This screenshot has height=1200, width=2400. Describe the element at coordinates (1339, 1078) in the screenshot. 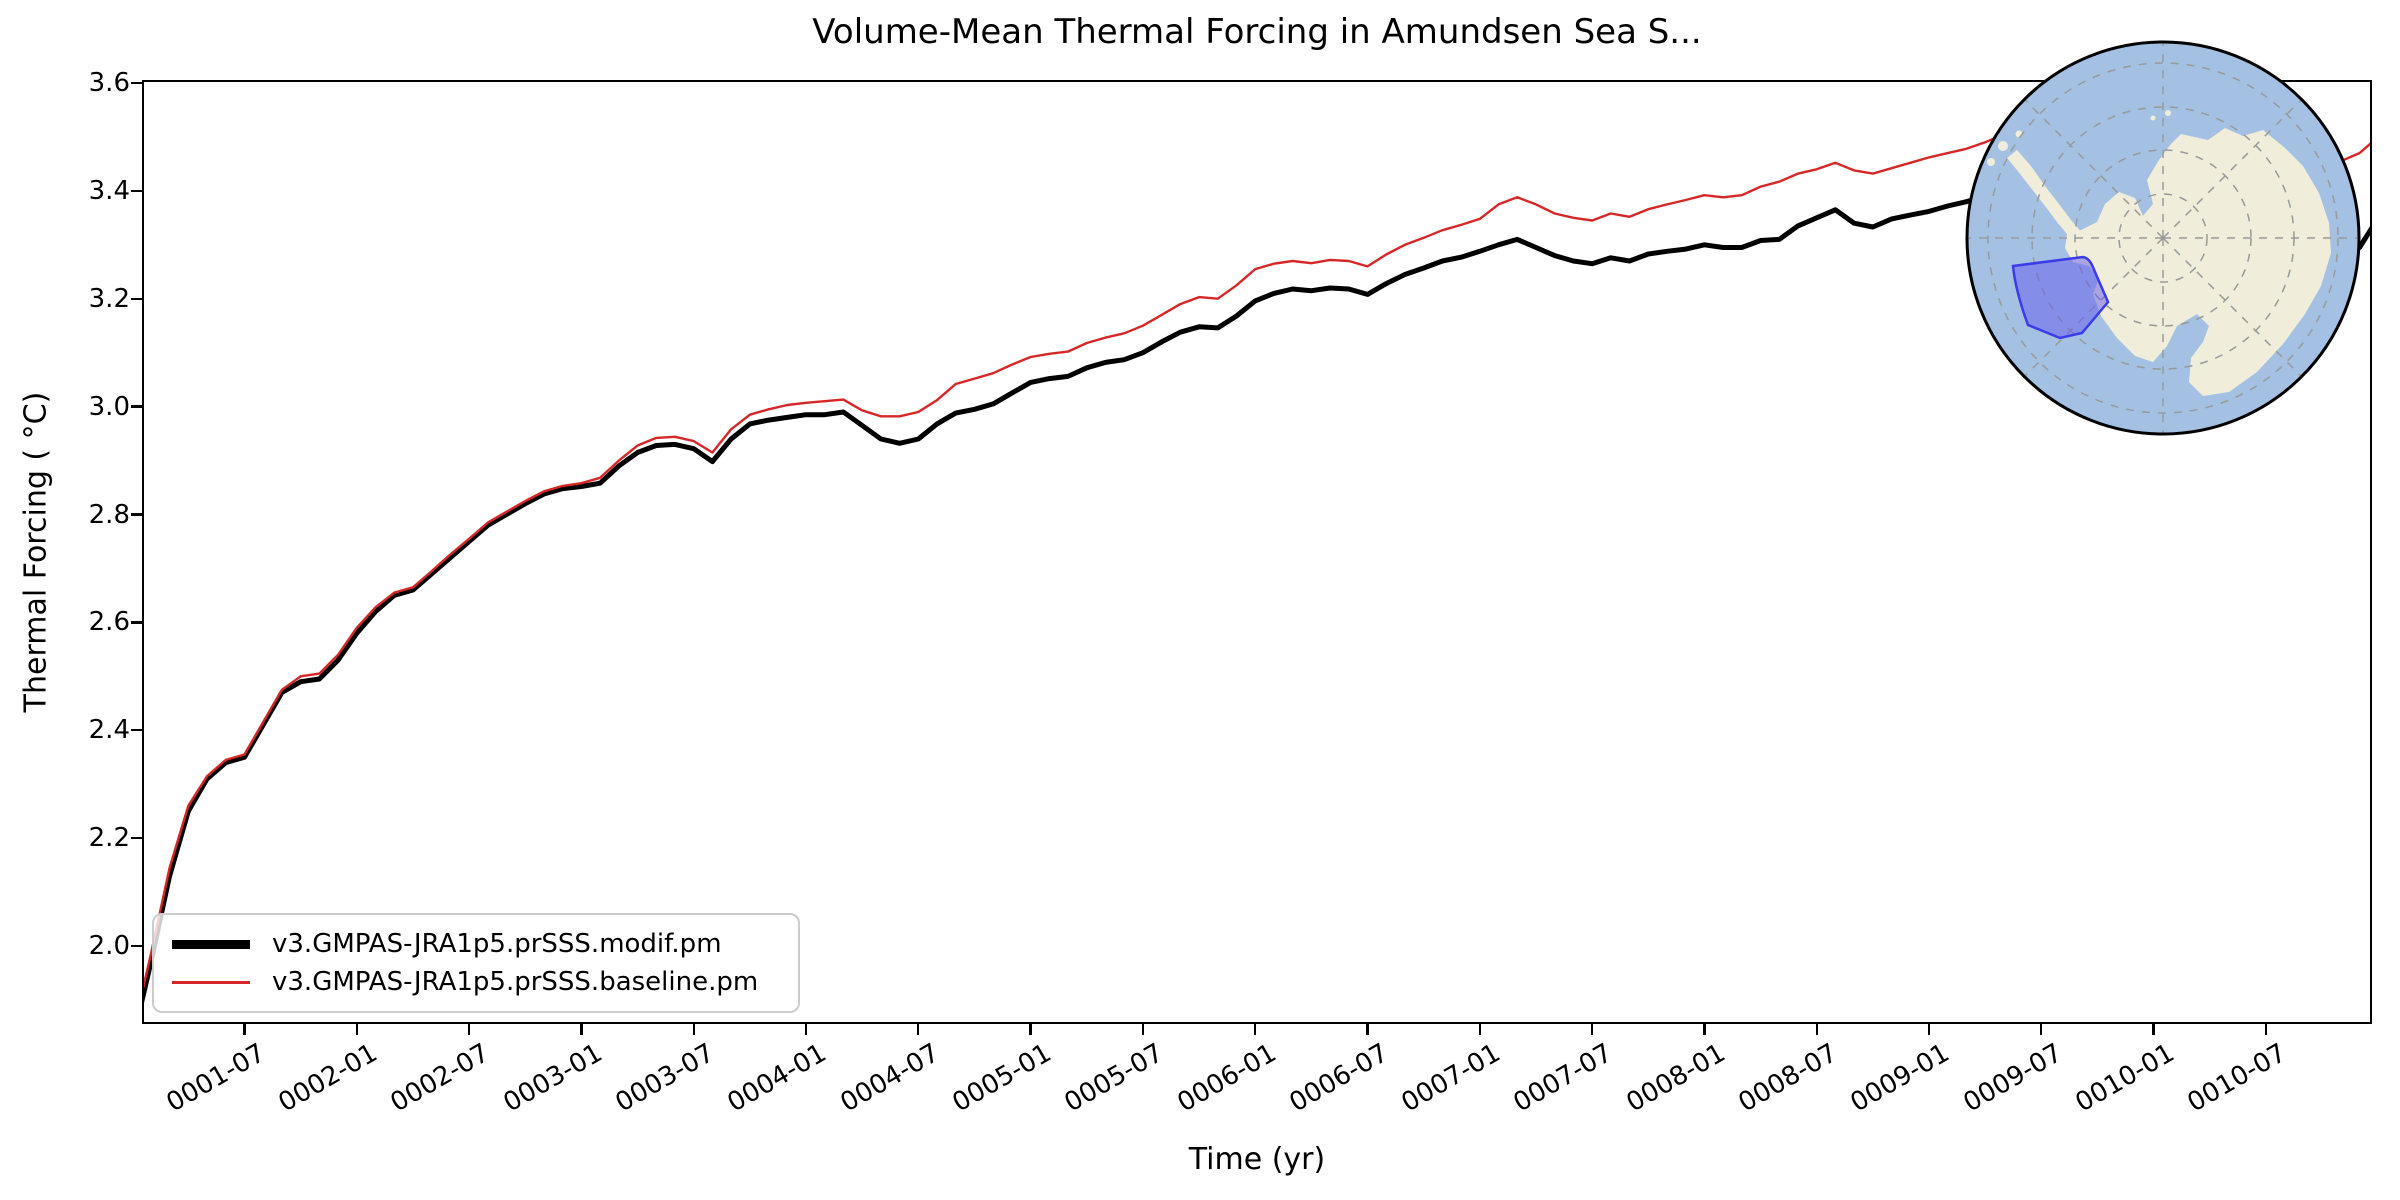

I see `x-tick-label: 0006-07` at that location.